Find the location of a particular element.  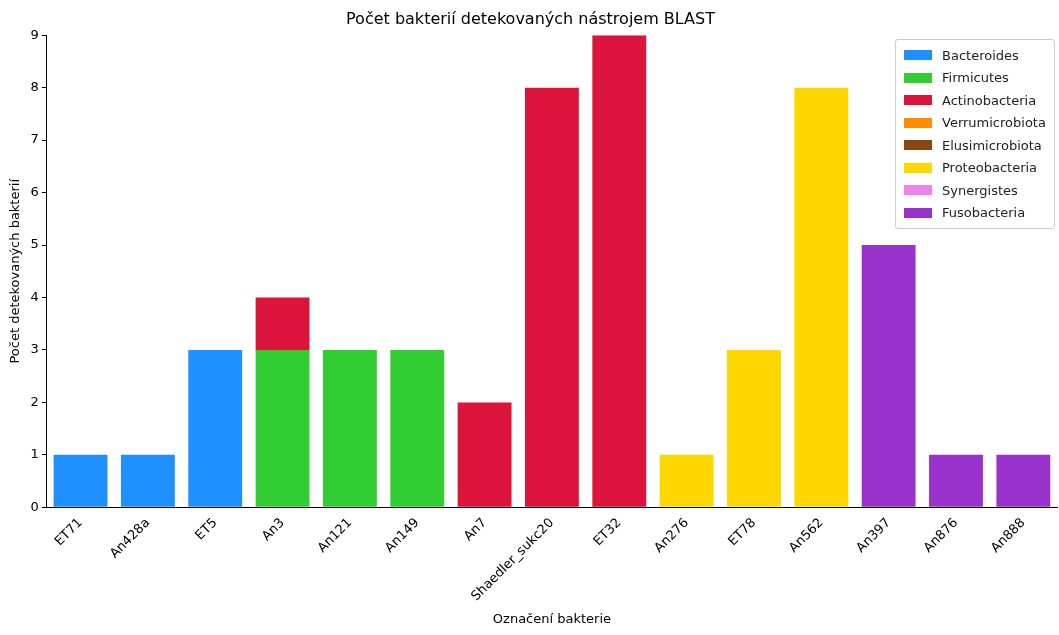

y-tick-label: 2 is located at coordinates (34, 401).